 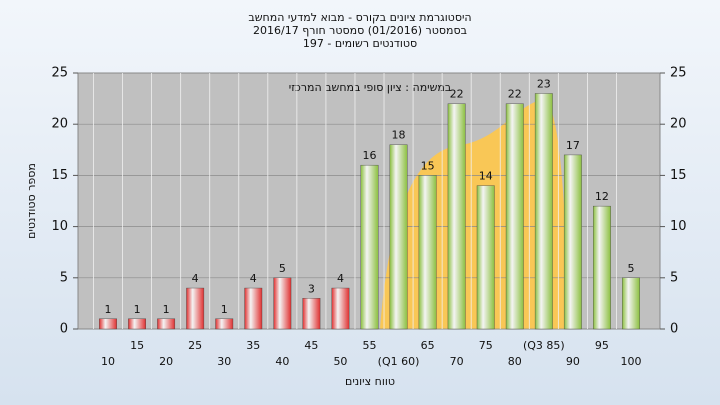 I want to click on x-tick-label: 65, so click(x=428, y=345).